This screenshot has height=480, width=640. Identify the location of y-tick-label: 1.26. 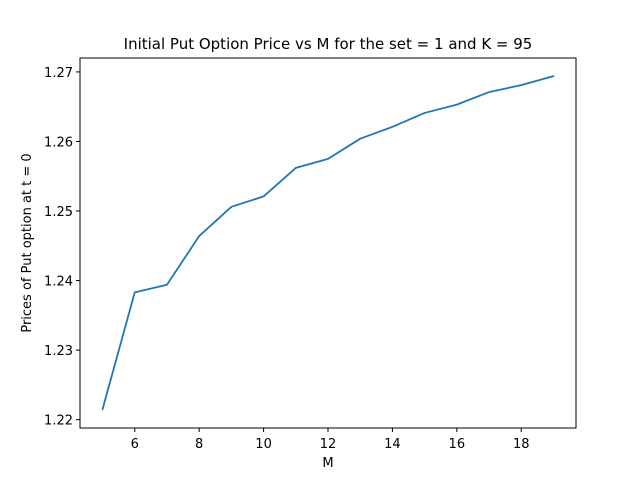
(58, 142).